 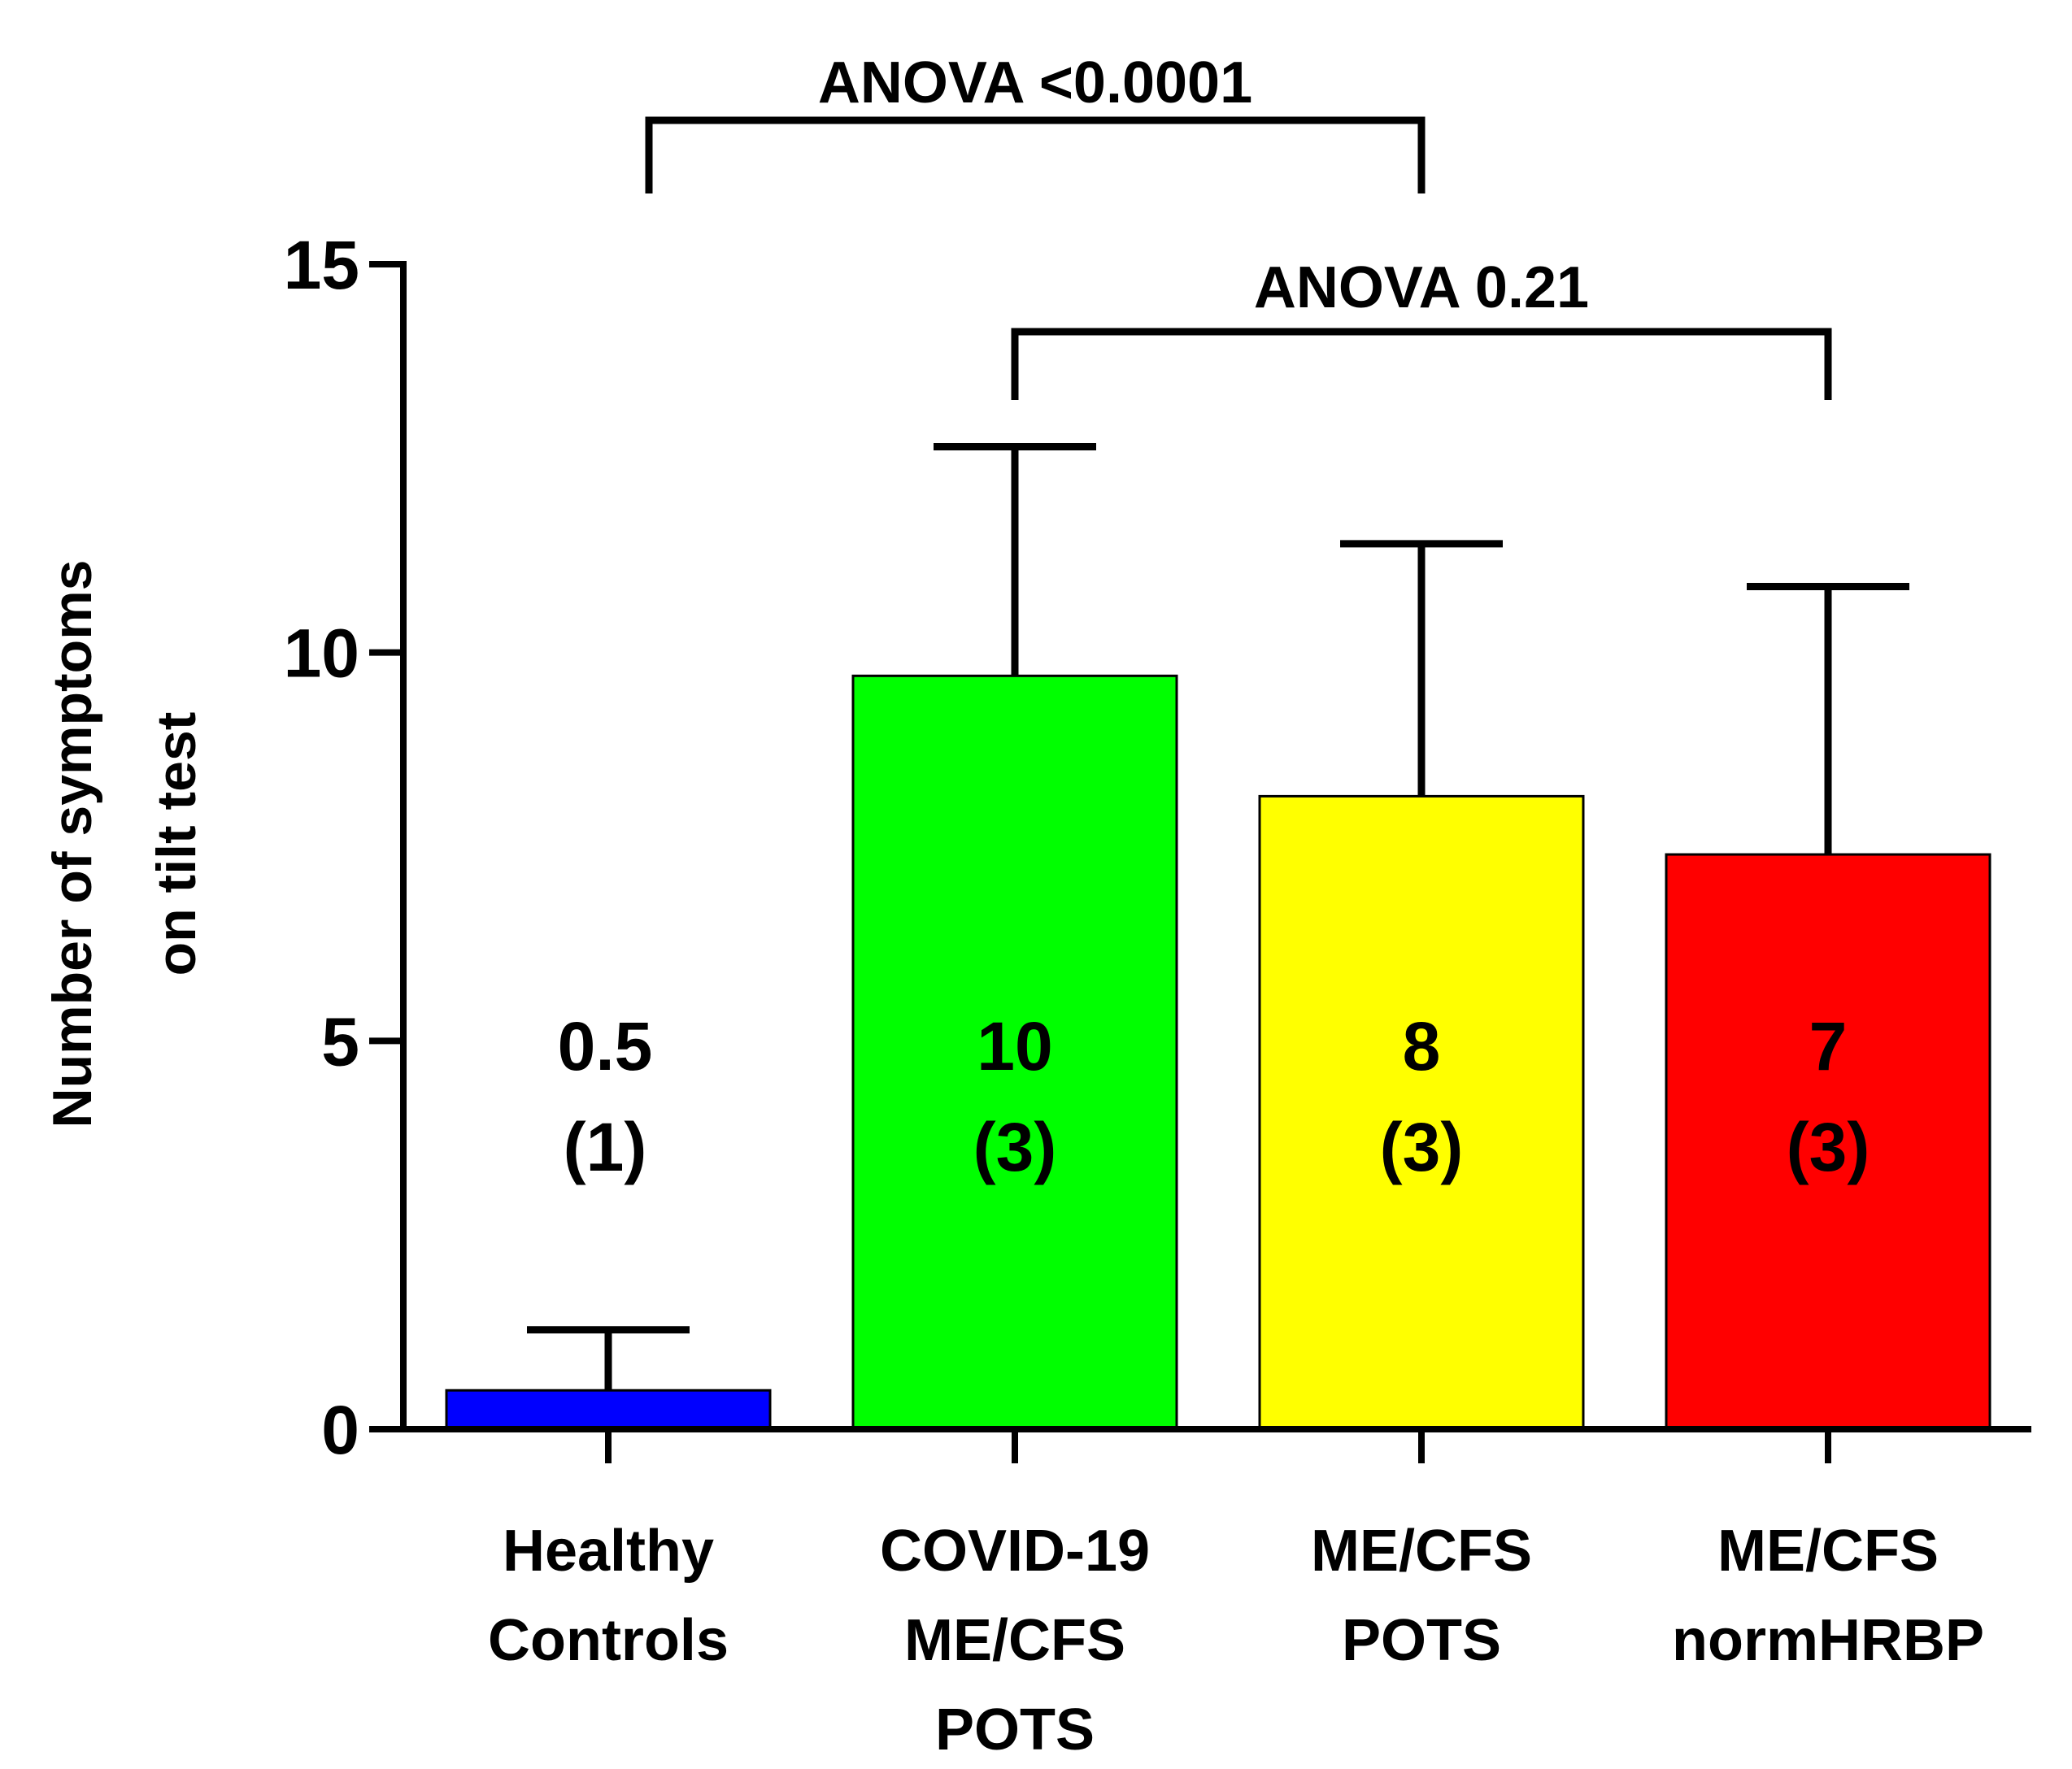 What do you see at coordinates (1422, 1046) in the screenshot?
I see `bar-mean-label: 8` at bounding box center [1422, 1046].